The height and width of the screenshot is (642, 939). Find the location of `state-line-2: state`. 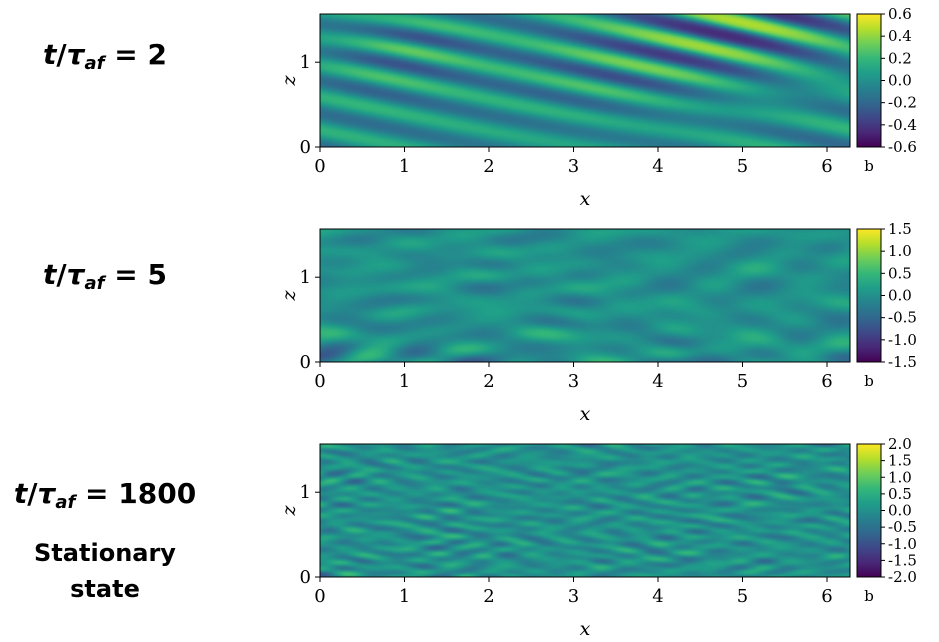

state-line-2: state is located at coordinates (105, 589).